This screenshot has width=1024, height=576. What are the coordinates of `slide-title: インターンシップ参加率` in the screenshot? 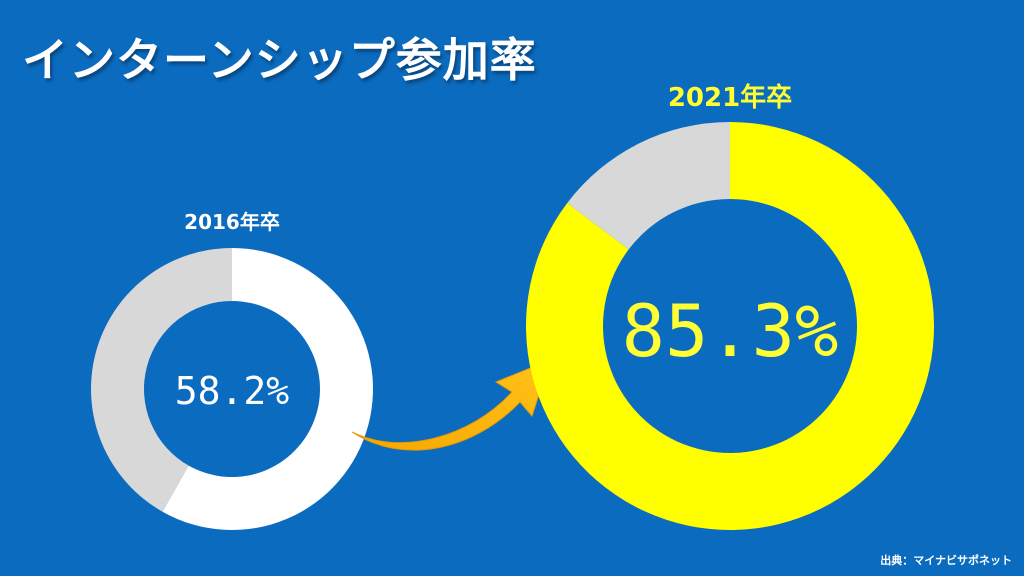 It's located at (279, 60).